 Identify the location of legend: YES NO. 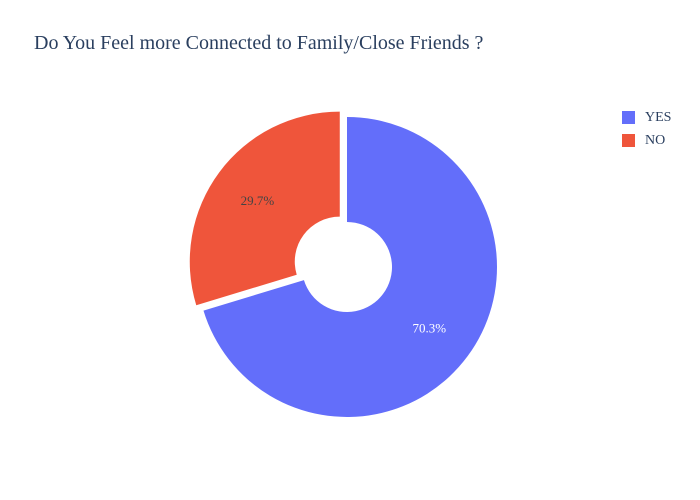
(646, 129).